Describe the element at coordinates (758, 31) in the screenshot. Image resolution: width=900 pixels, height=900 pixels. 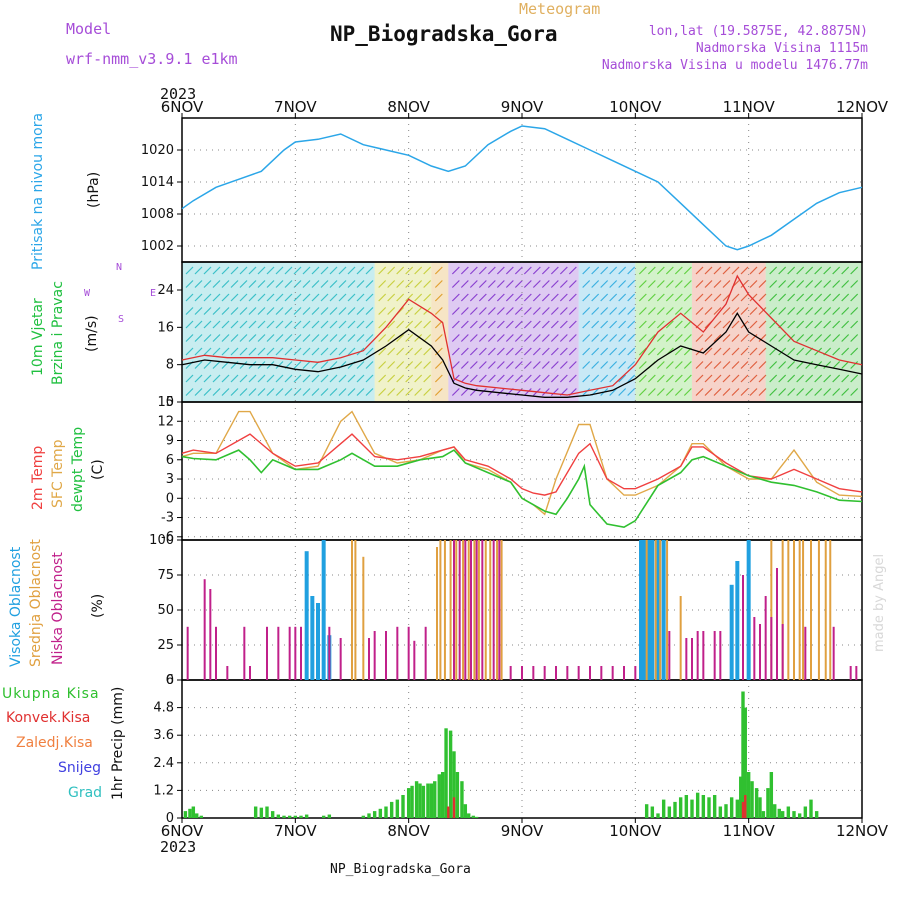
I see `lonlat-label: lon,lat (19.5875E, 42.8875N)` at that location.